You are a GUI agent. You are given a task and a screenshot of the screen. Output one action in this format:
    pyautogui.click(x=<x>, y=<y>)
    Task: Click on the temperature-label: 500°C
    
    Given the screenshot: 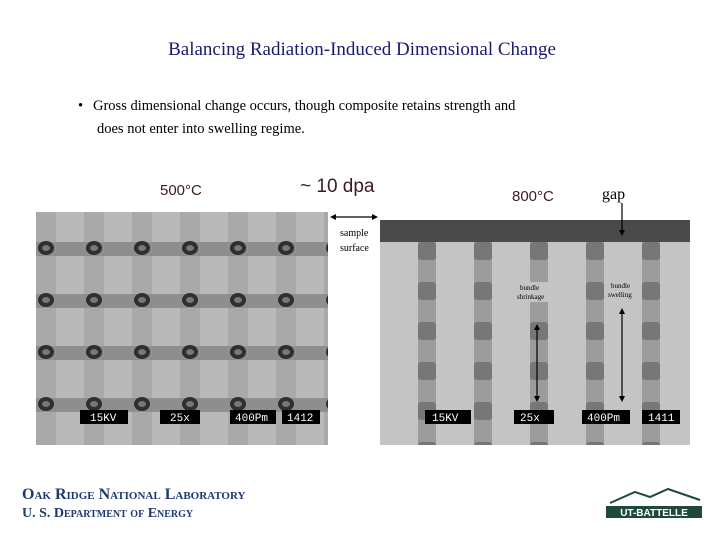 What is the action you would take?
    pyautogui.click(x=181, y=190)
    